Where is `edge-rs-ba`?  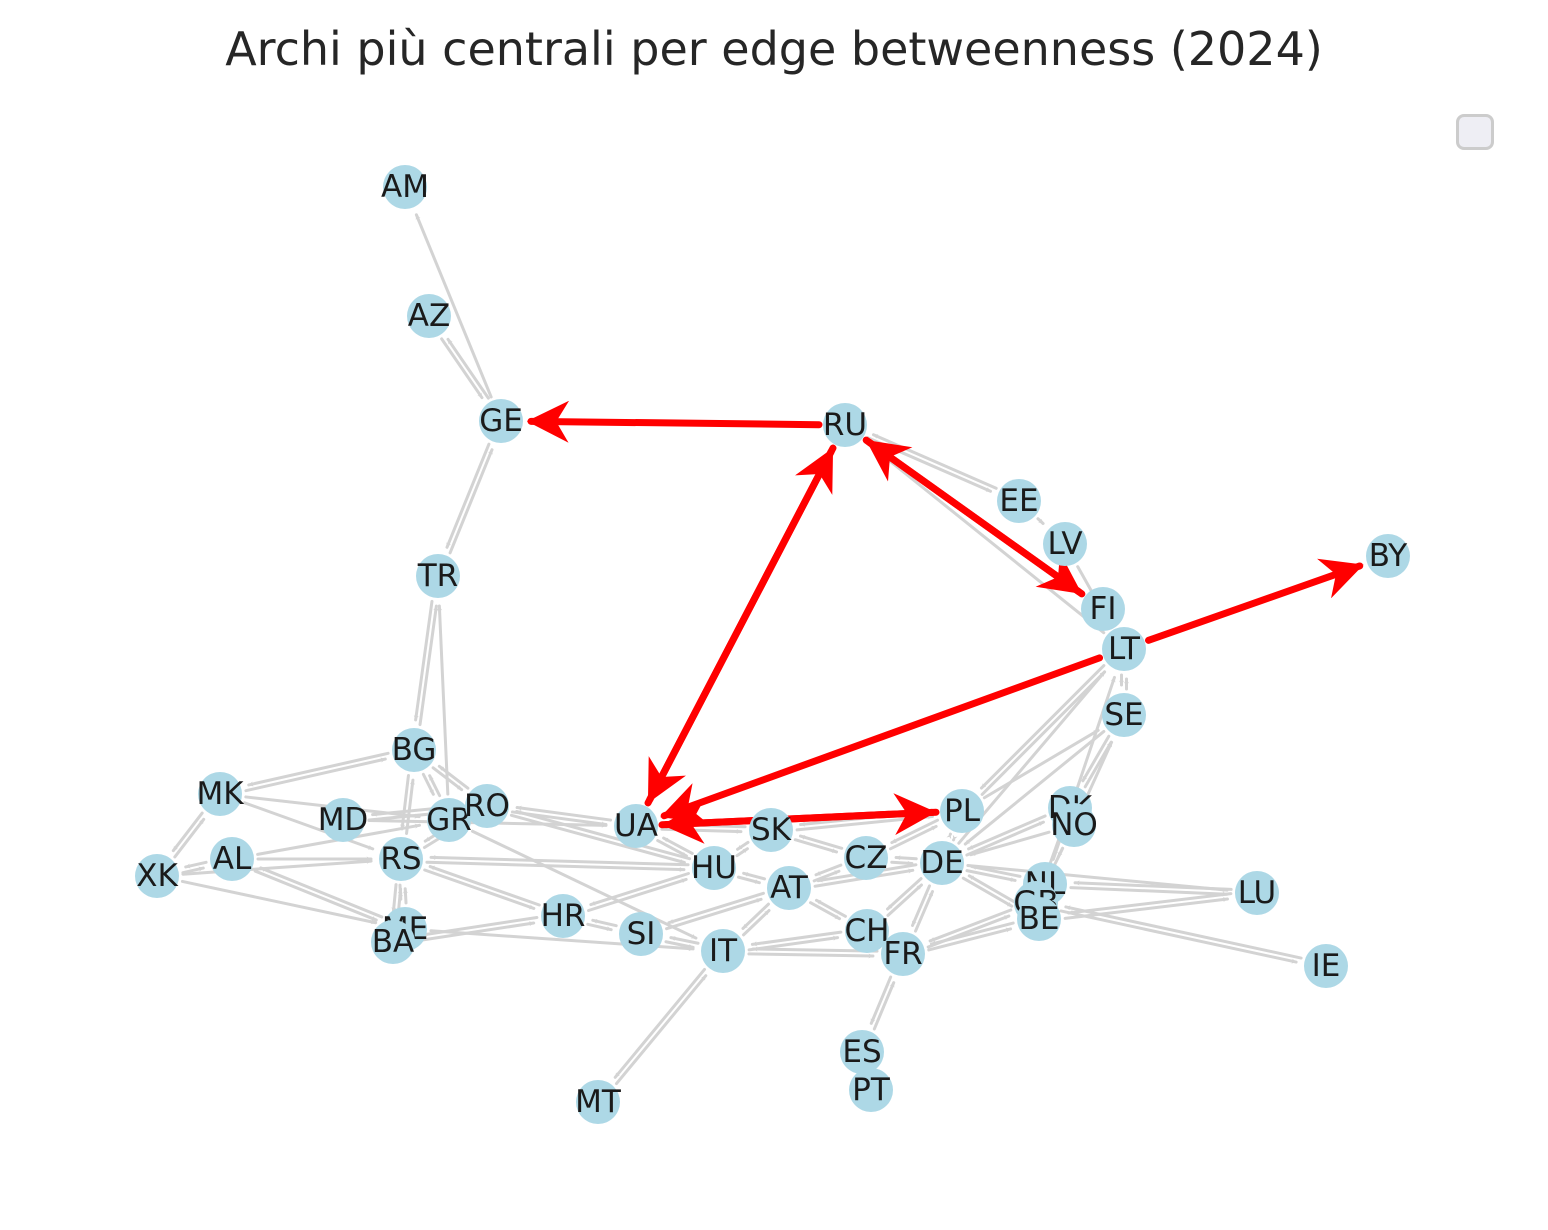
edge-rs-ba is located at coordinates (394, 898).